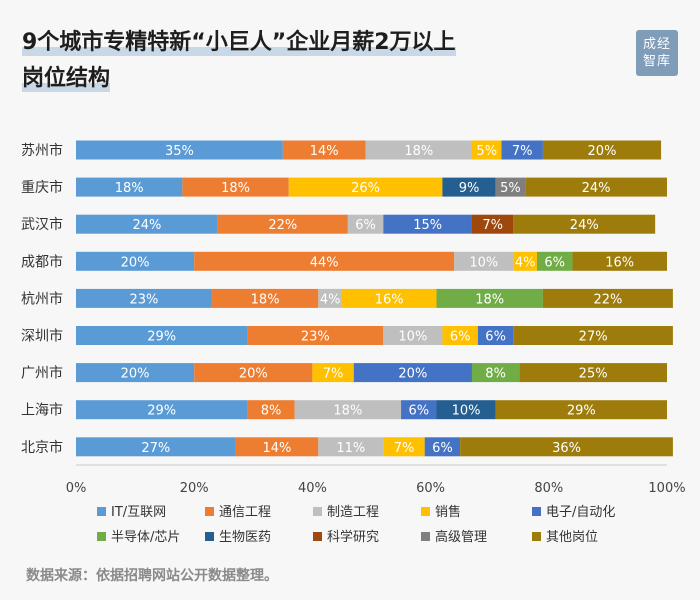 The height and width of the screenshot is (600, 700). I want to click on legend-label: 生物医药, so click(245, 537).